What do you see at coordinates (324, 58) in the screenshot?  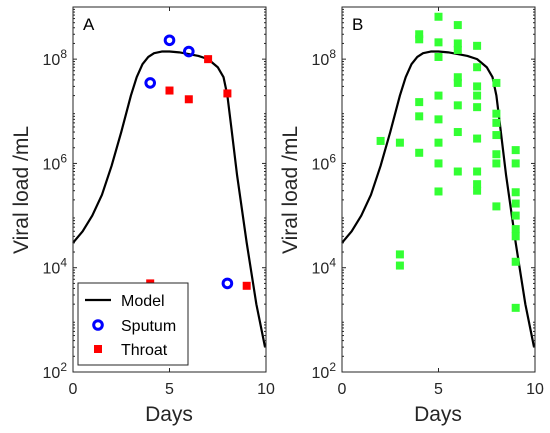 I see `panel-b-ytick-label: 10⁸` at bounding box center [324, 58].